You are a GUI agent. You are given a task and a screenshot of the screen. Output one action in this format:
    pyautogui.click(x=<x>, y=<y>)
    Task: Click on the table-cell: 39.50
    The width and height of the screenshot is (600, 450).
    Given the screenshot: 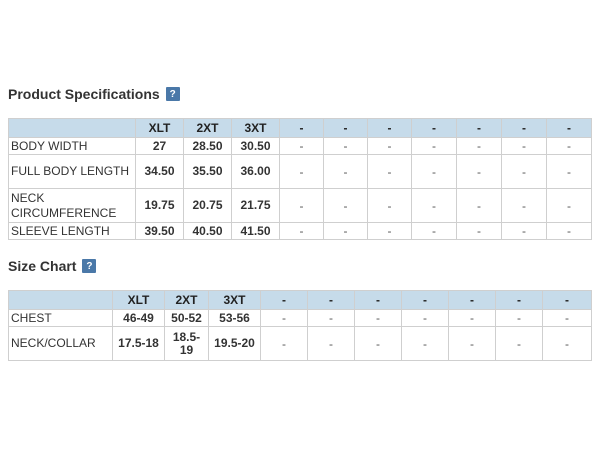 What is the action you would take?
    pyautogui.click(x=159, y=231)
    